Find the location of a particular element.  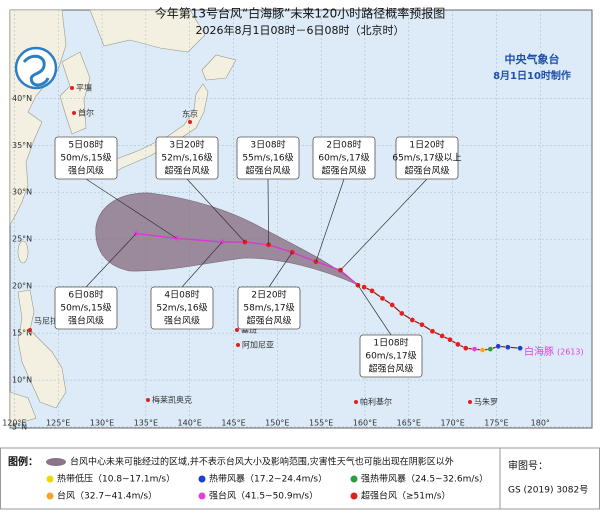

lon-label: 135°E is located at coordinates (146, 423).